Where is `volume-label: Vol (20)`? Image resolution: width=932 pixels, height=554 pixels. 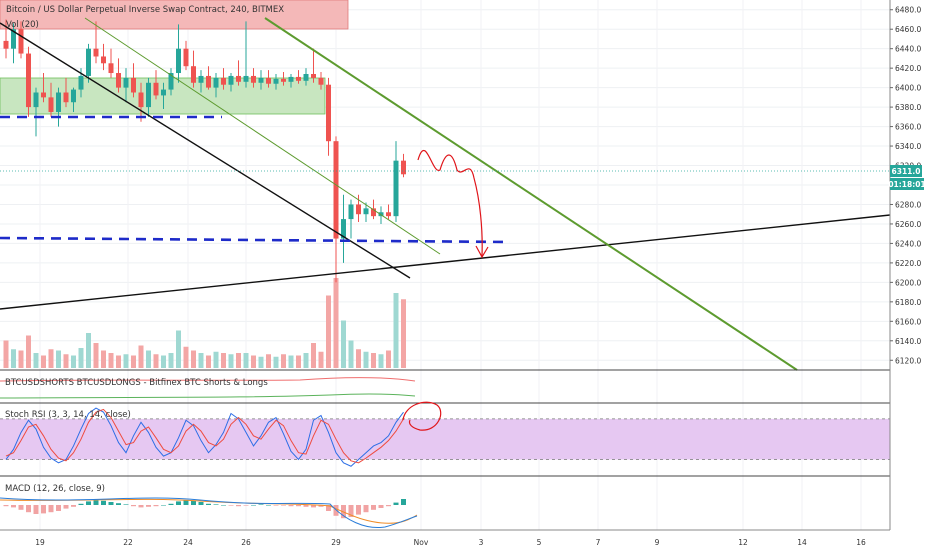
volume-label: Vol (20) is located at coordinates (22, 25).